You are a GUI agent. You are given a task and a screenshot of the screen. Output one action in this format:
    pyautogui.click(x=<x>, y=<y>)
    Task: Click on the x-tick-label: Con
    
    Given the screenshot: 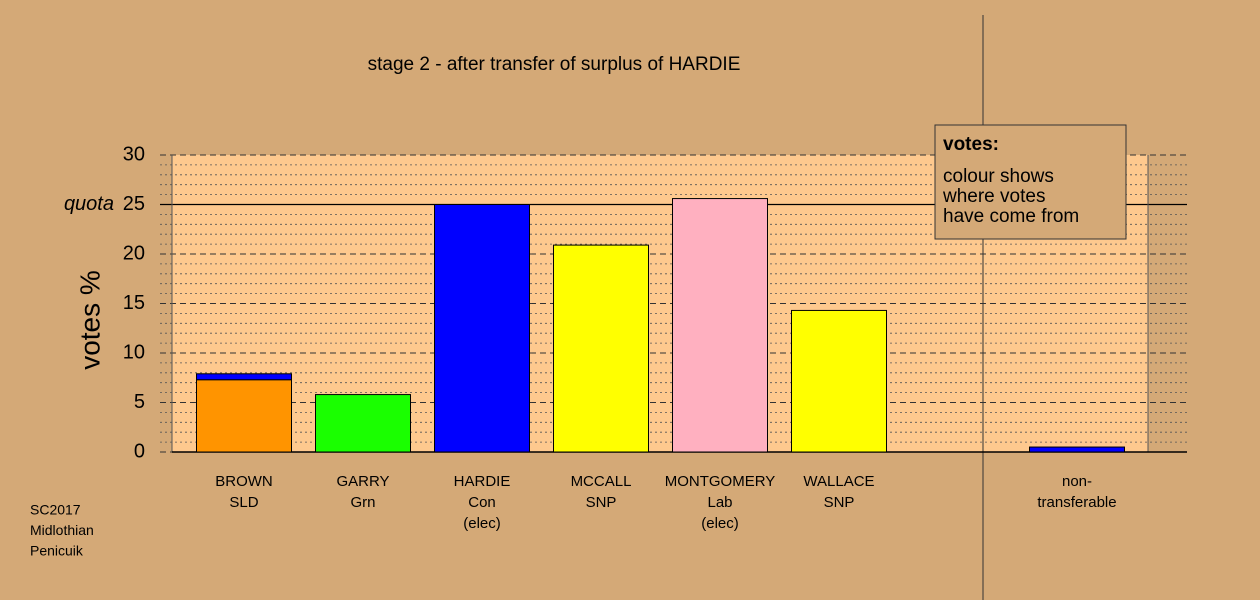 What is the action you would take?
    pyautogui.click(x=482, y=502)
    